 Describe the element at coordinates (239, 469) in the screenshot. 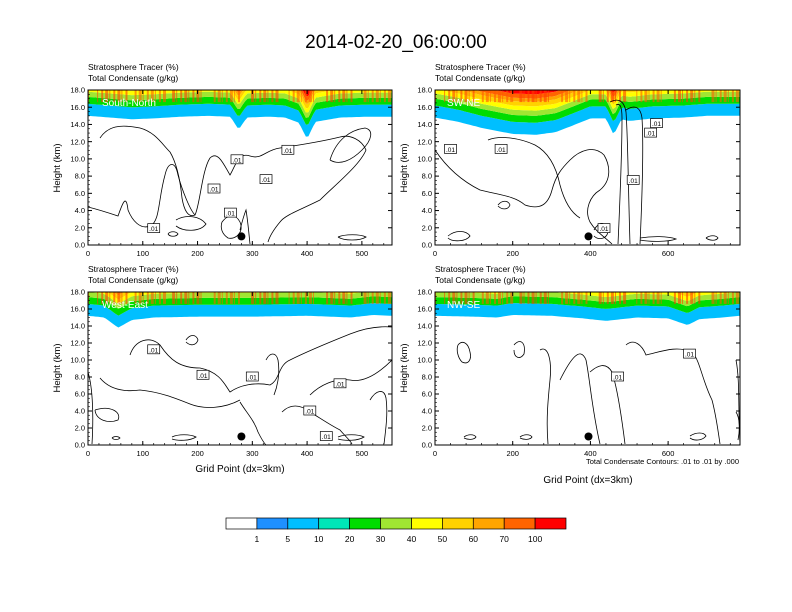

I see `x-axis-label: Grid Point (dx=3km)` at that location.